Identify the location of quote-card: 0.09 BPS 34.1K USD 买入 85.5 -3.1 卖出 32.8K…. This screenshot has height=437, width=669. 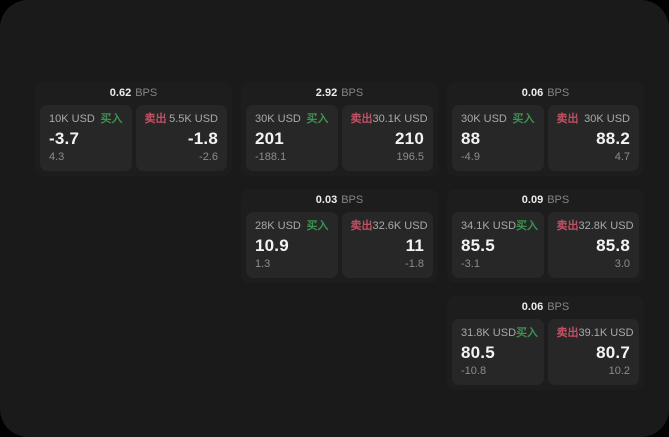
(545, 236).